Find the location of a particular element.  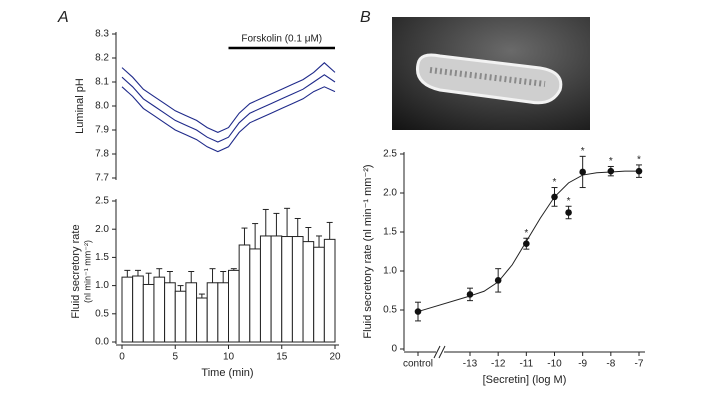

y-axis-unit: (nl min⁻¹ mm⁻²) is located at coordinates (87, 271).